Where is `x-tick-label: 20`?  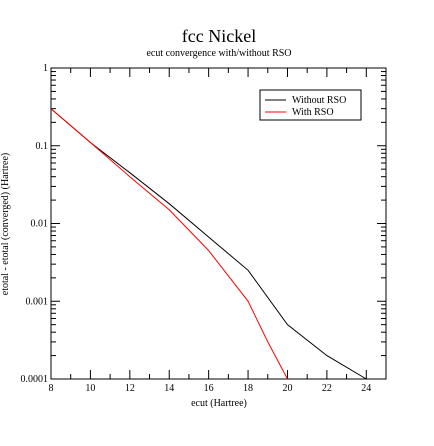 x-tick-label: 20 is located at coordinates (287, 388).